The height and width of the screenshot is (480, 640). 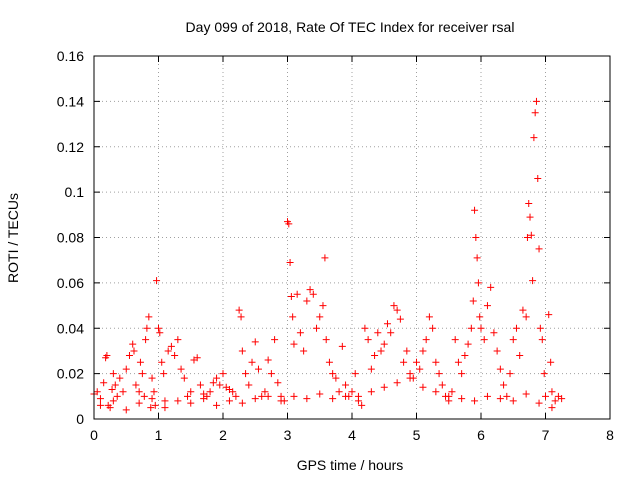 I want to click on y-axis-label: ROTI / TECUs, so click(x=13, y=238).